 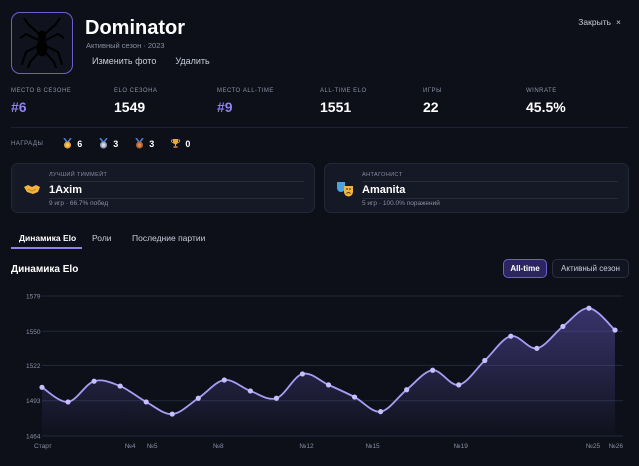 What do you see at coordinates (169, 238) in the screenshot?
I see `tab-recent-games: Последние партии` at bounding box center [169, 238].